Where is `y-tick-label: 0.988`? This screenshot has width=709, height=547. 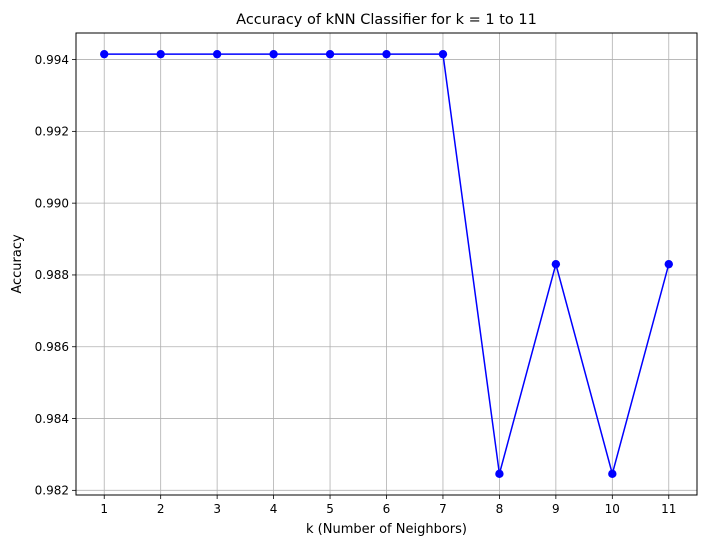
y-tick-label: 0.988 is located at coordinates (52, 275).